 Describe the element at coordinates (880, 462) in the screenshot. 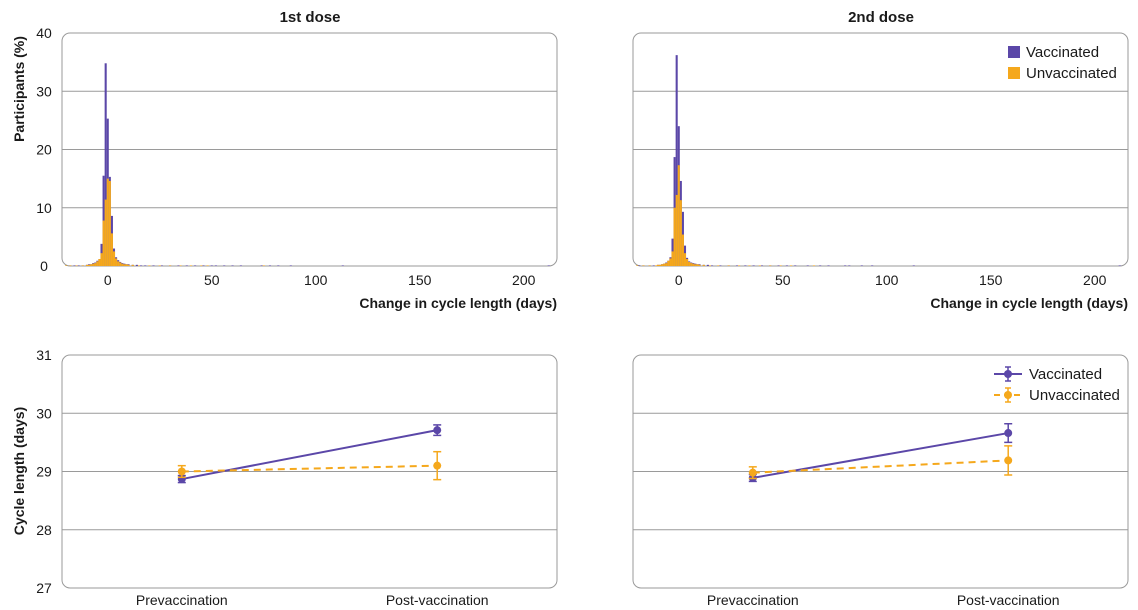

I see `series-unvaccinated` at that location.